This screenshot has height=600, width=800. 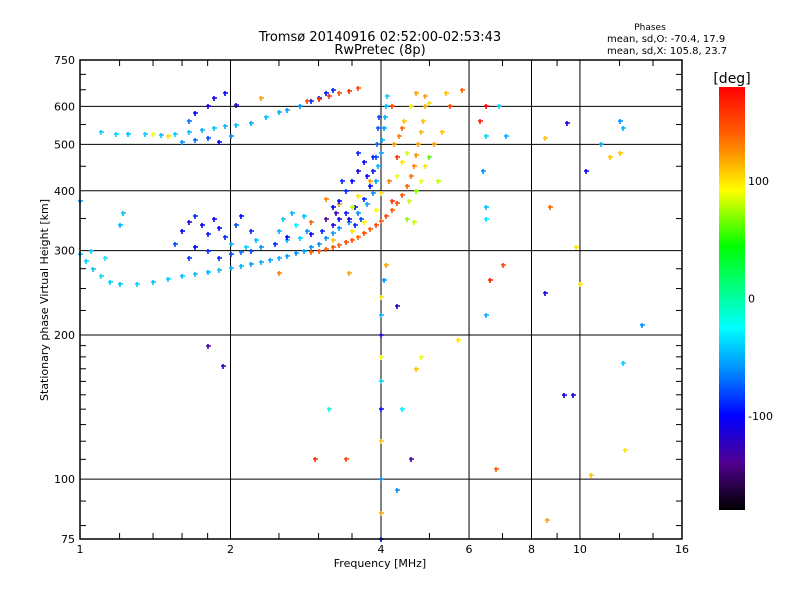 What do you see at coordinates (368, 174) in the screenshot?
I see `series-x-mode-trace` at bounding box center [368, 174].